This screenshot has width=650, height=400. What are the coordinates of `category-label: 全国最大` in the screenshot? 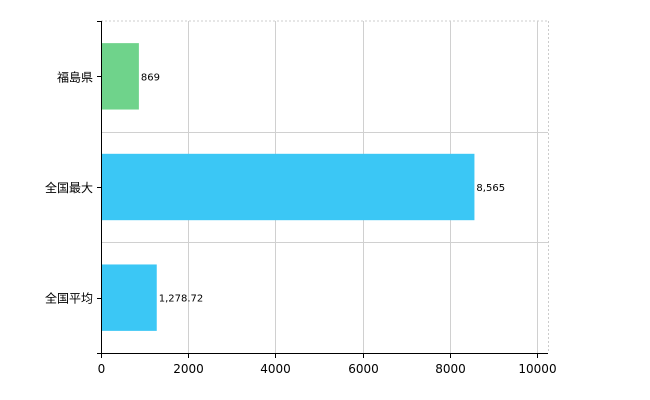 It's located at (69, 187).